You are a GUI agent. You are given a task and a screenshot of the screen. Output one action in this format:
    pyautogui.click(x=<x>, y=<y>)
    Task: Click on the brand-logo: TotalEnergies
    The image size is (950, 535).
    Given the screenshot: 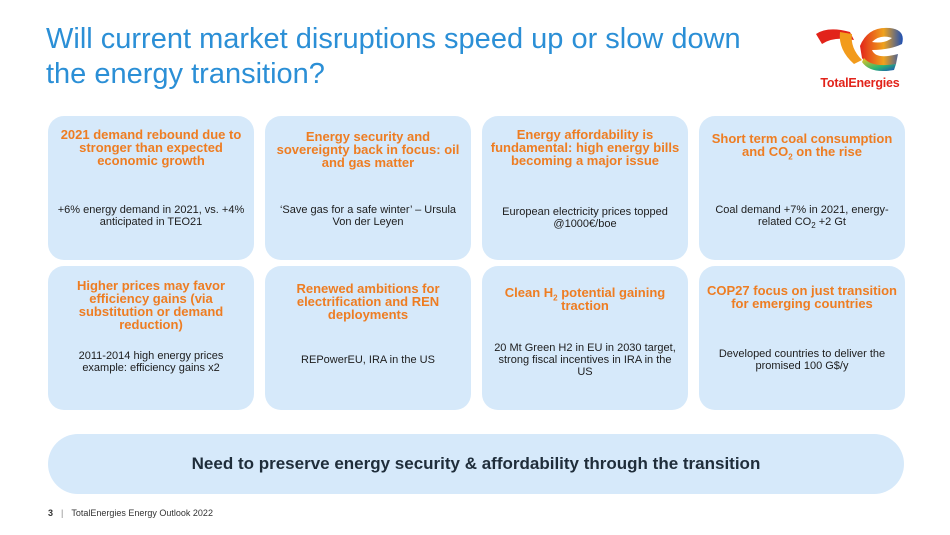 What is the action you would take?
    pyautogui.click(x=860, y=56)
    